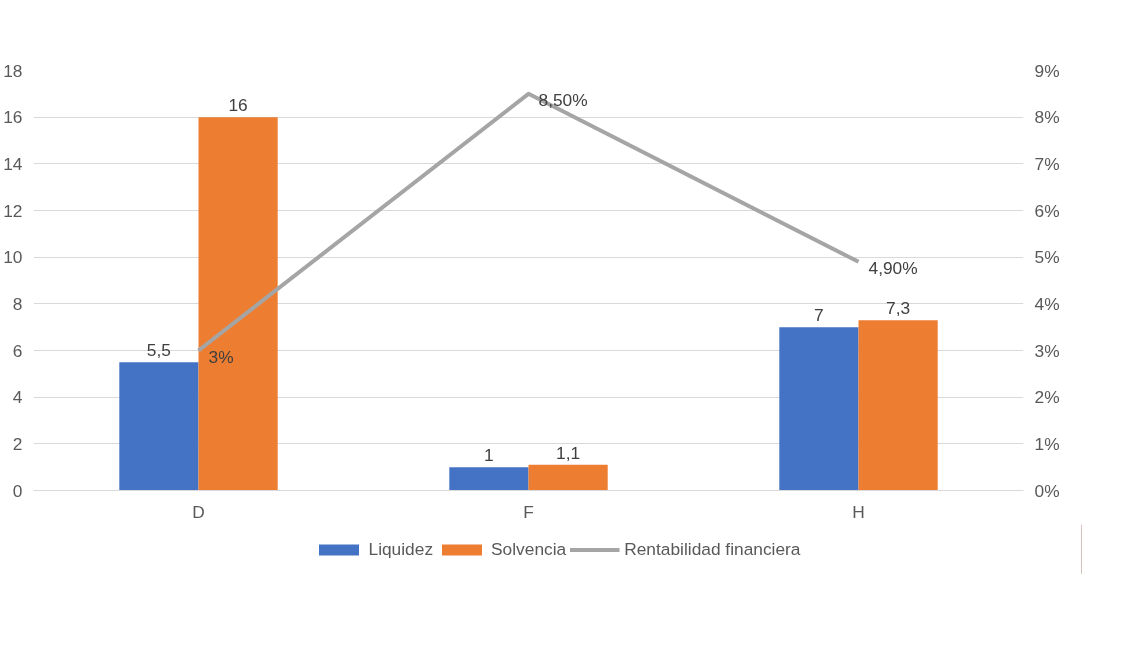 The height and width of the screenshot is (648, 1130). I want to click on legend-label: Solvencia, so click(529, 549).